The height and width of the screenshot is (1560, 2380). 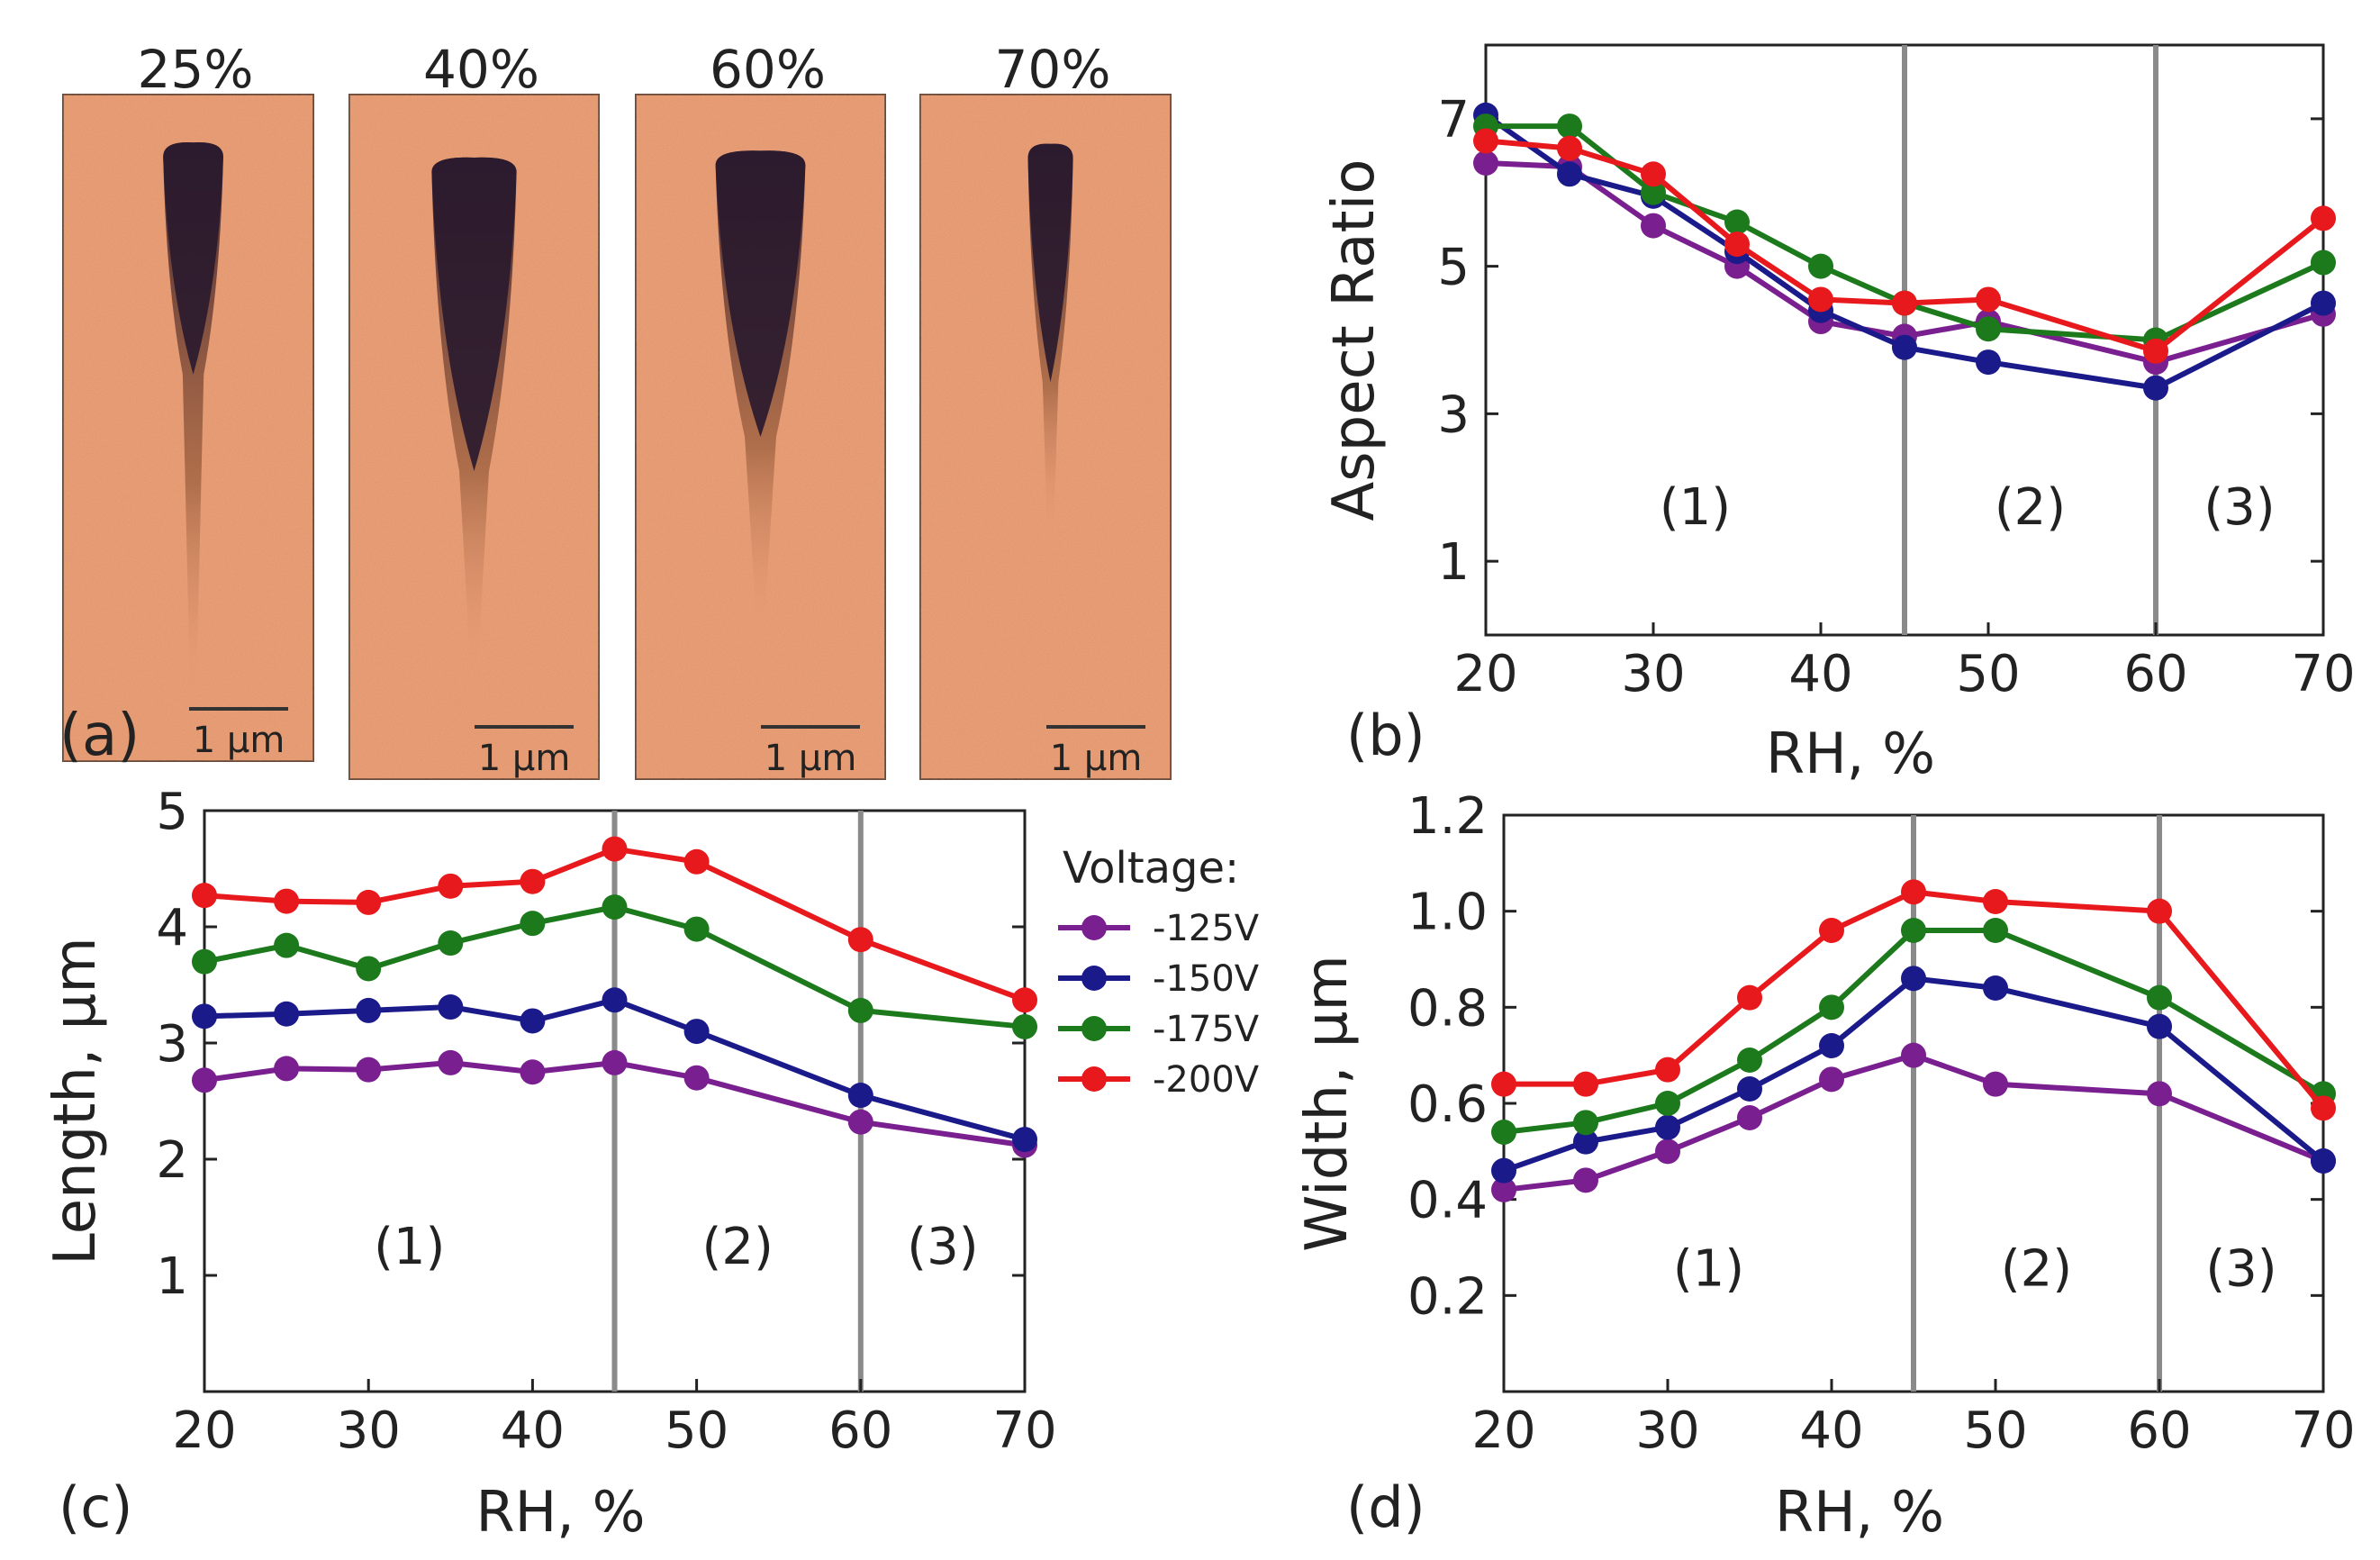 I want to click on afm-image-title: 40%, so click(x=481, y=69).